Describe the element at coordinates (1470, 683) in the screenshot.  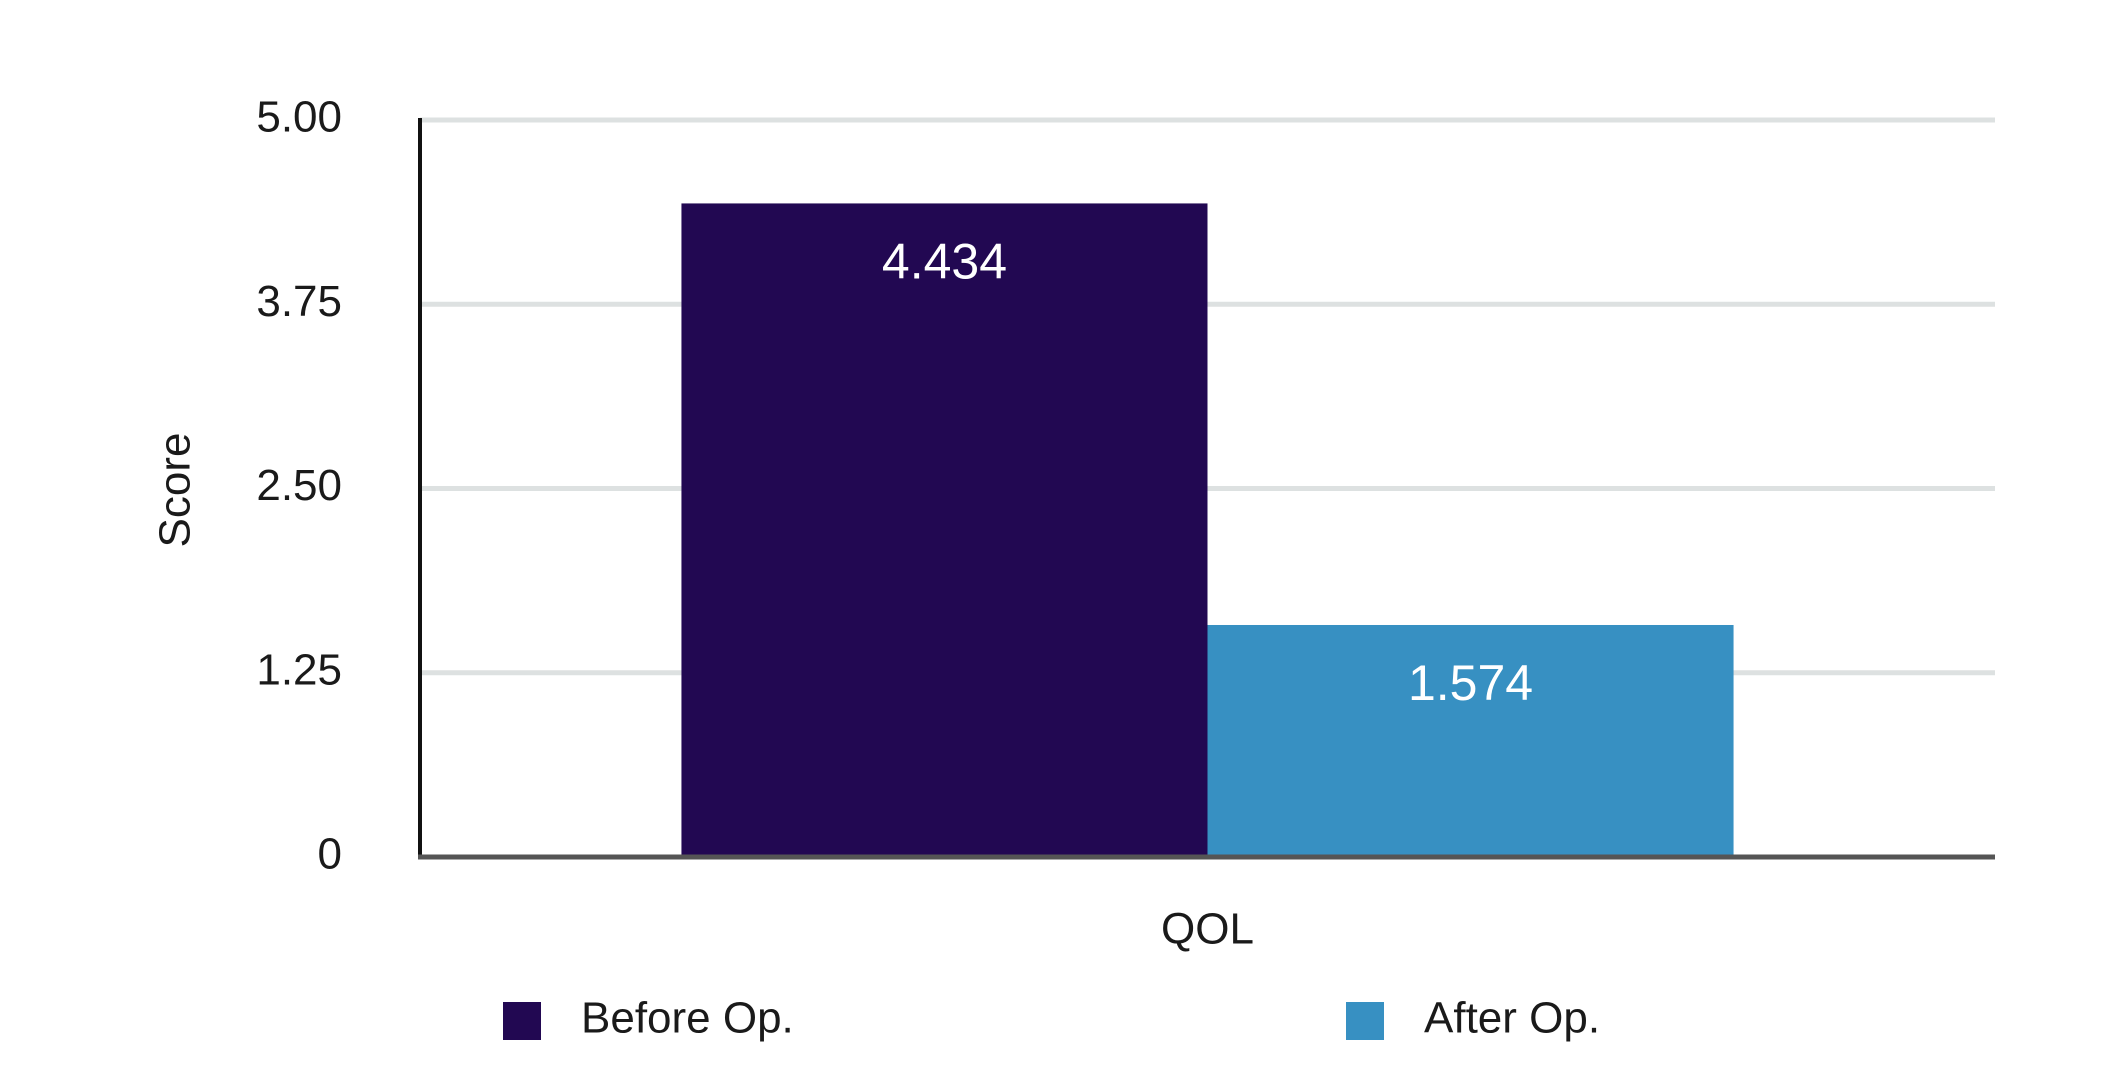
I see `value-label: 1.574` at that location.